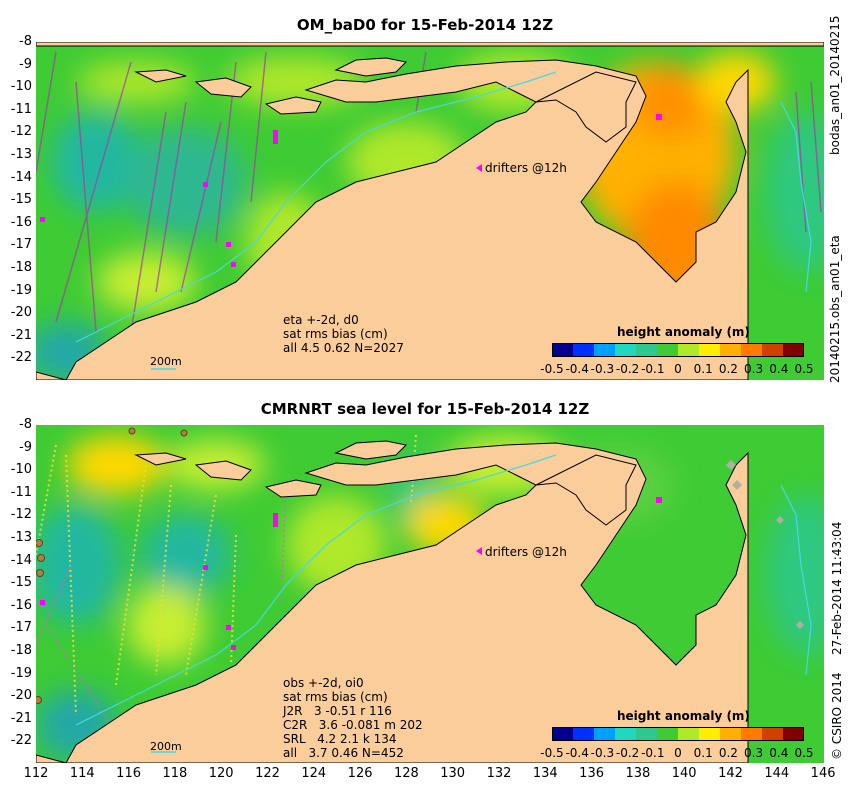  I want to click on colorbar-tick-label: 0.2, so click(728, 369).